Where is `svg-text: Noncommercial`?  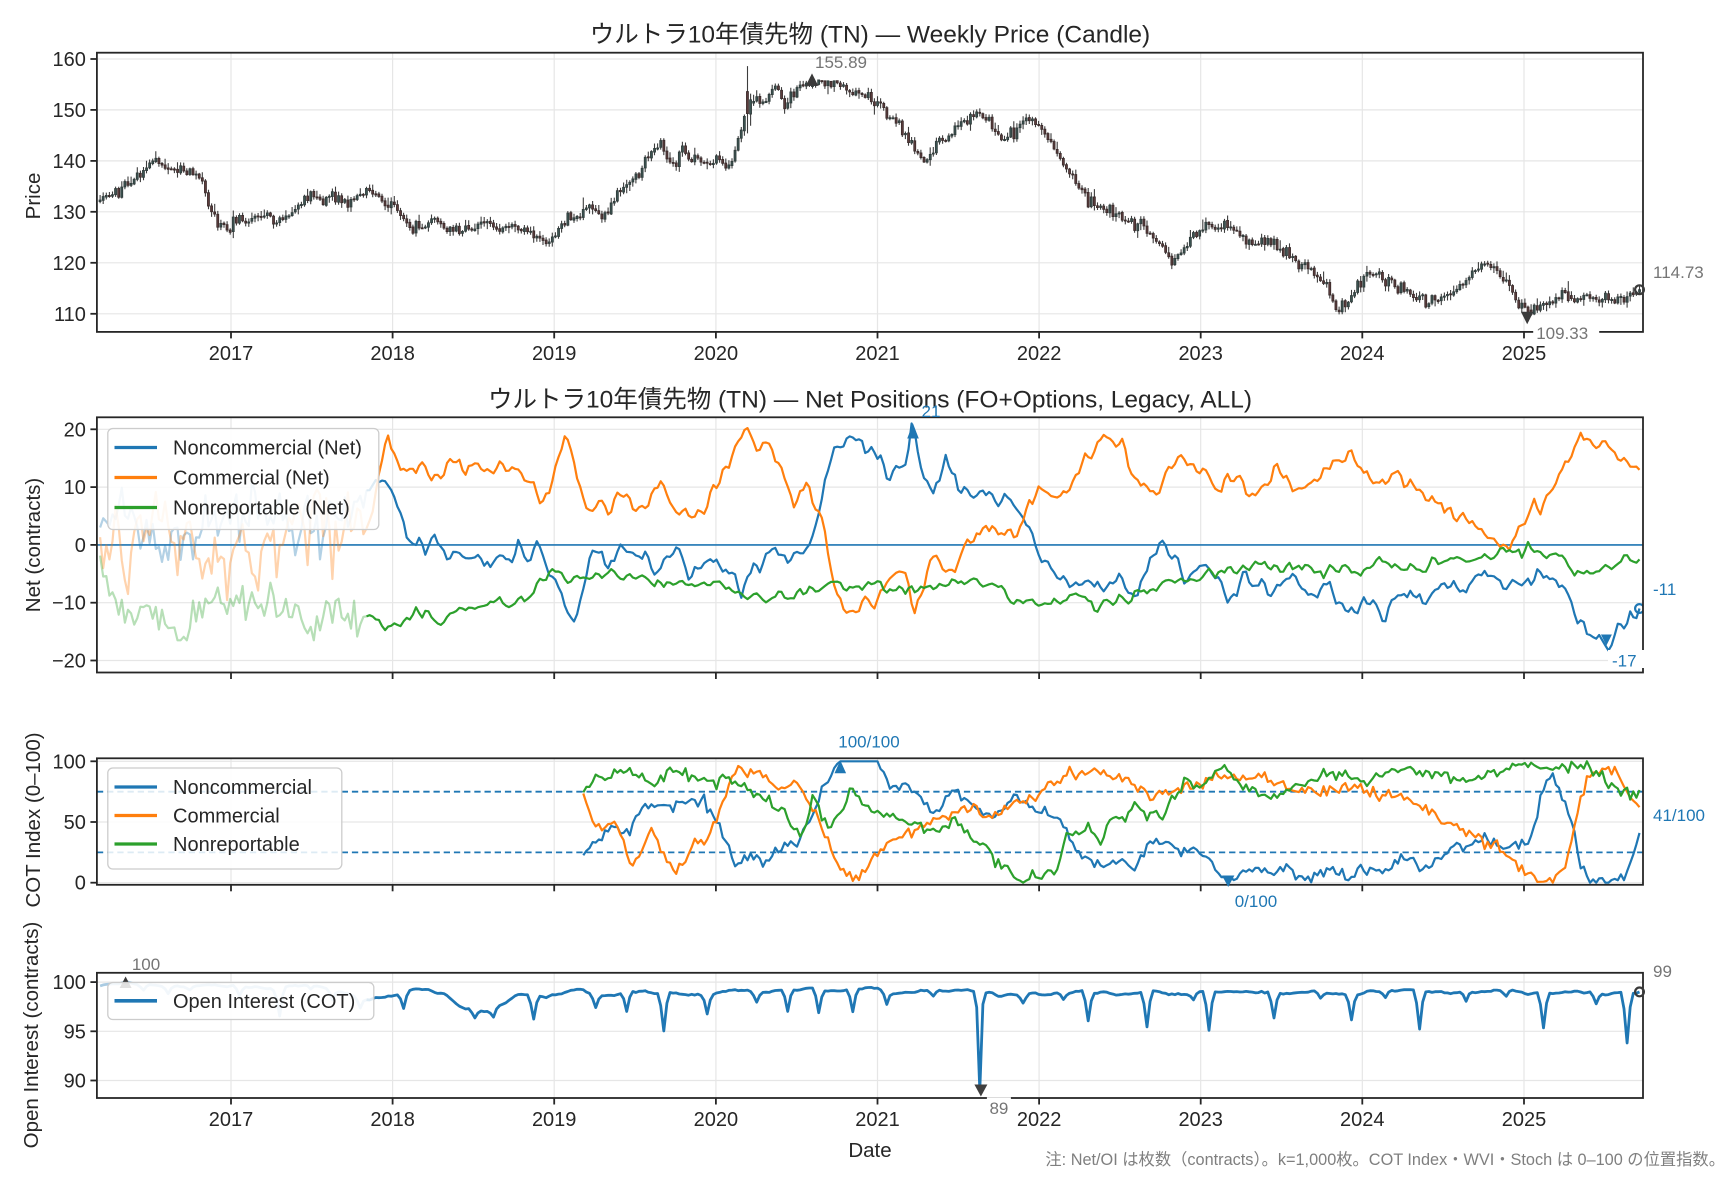 svg-text: Noncommercial is located at coordinates (242, 788).